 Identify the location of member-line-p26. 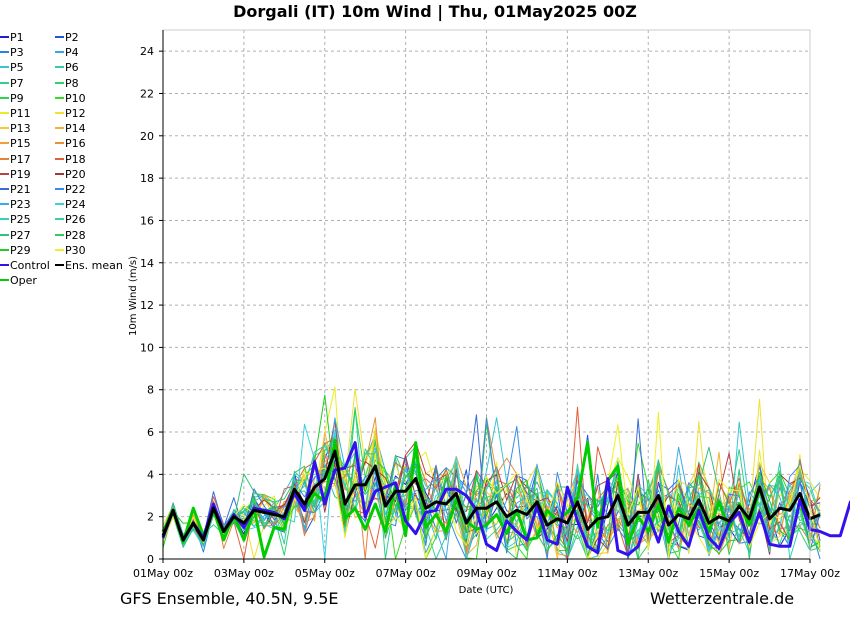
(491, 502).